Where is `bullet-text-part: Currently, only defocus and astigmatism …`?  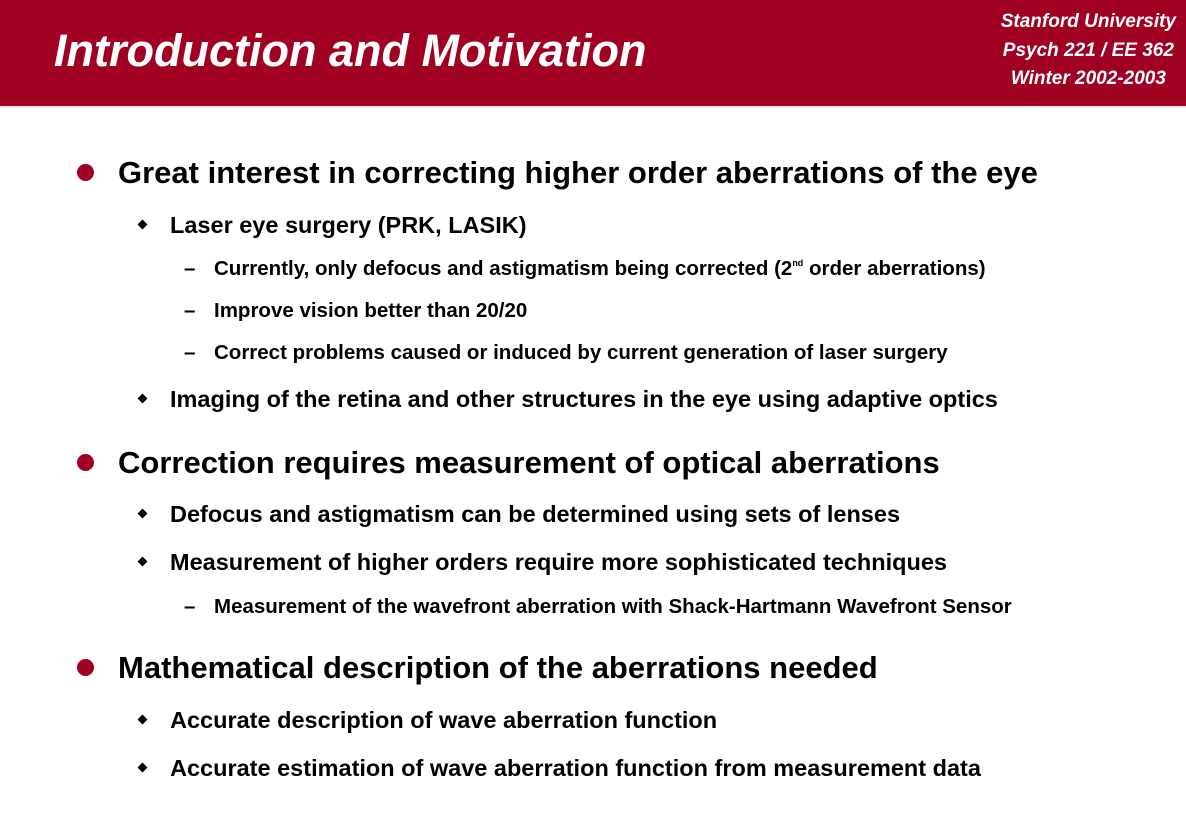 bullet-text-part: Currently, only defocus and astigmatism … is located at coordinates (503, 268).